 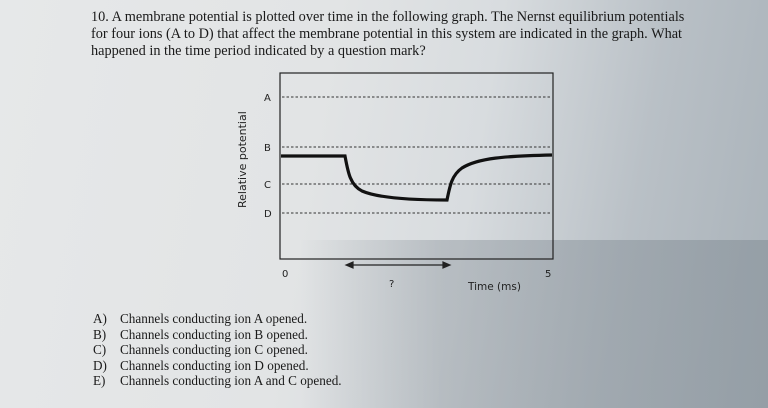 I want to click on question-mark-annotation: ?, so click(x=391, y=284).